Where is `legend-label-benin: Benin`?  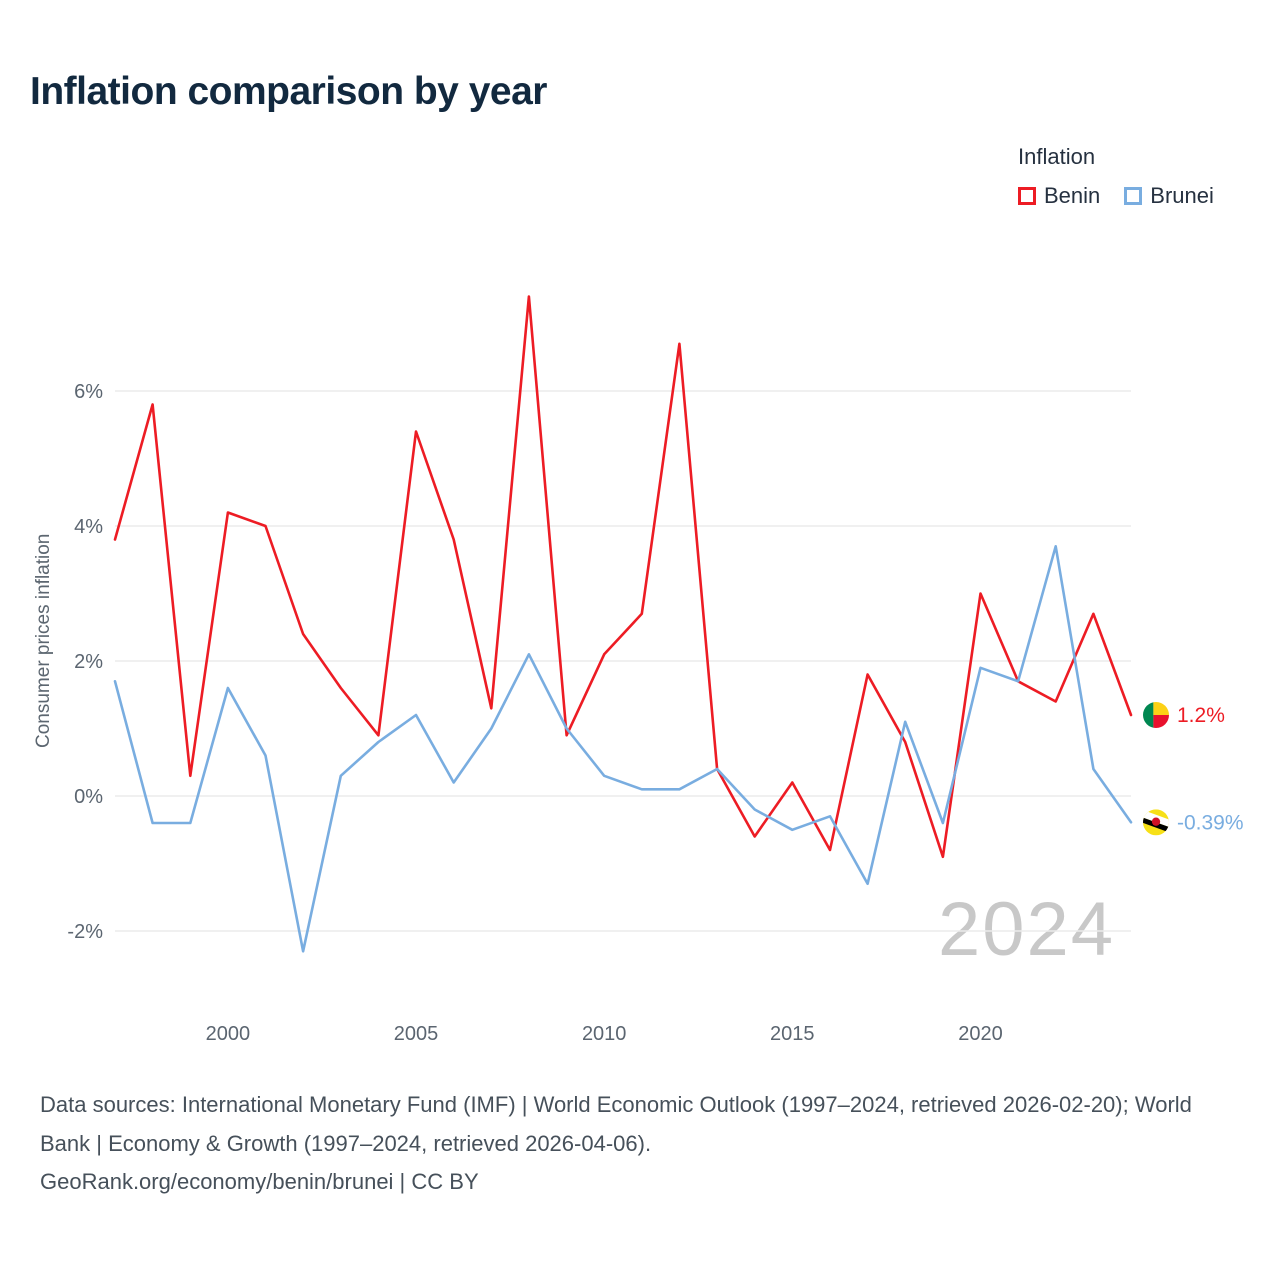 legend-label-benin: Benin is located at coordinates (1072, 195).